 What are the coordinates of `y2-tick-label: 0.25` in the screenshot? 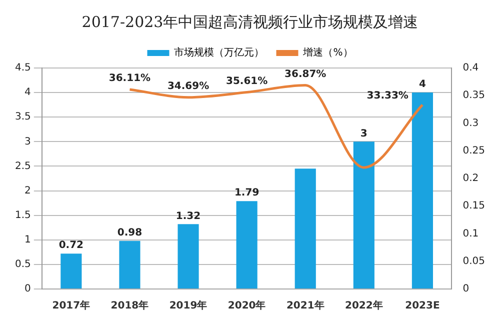 It's located at (473, 150).